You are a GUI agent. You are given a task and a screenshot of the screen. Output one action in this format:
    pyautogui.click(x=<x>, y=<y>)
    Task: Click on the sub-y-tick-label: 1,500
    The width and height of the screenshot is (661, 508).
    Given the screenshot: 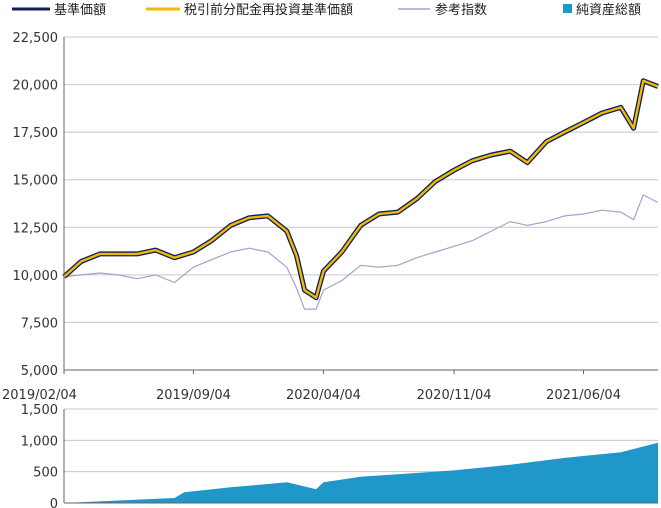 What is the action you would take?
    pyautogui.click(x=39, y=410)
    